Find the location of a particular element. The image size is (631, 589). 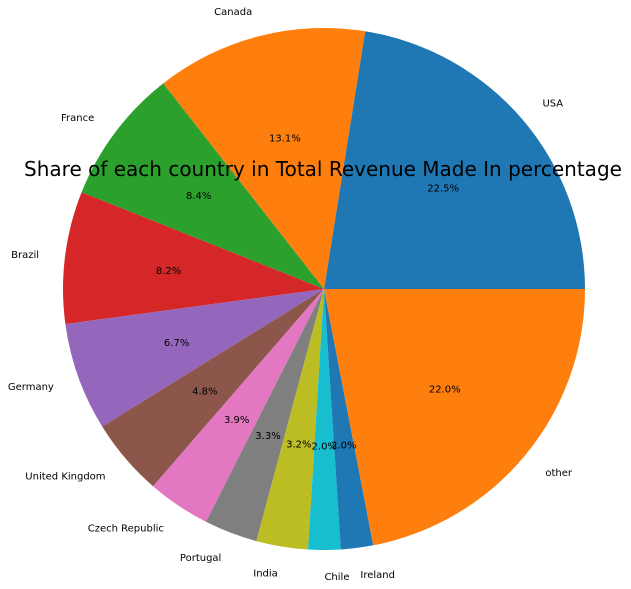

pie-percent-label: 3.9% is located at coordinates (236, 420).